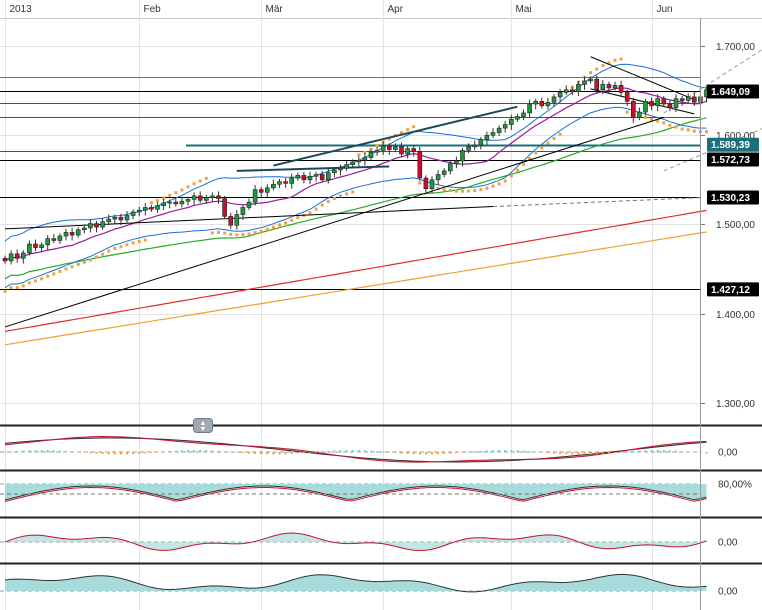  I want to click on chevron-down-icon: ▼, so click(203, 429).